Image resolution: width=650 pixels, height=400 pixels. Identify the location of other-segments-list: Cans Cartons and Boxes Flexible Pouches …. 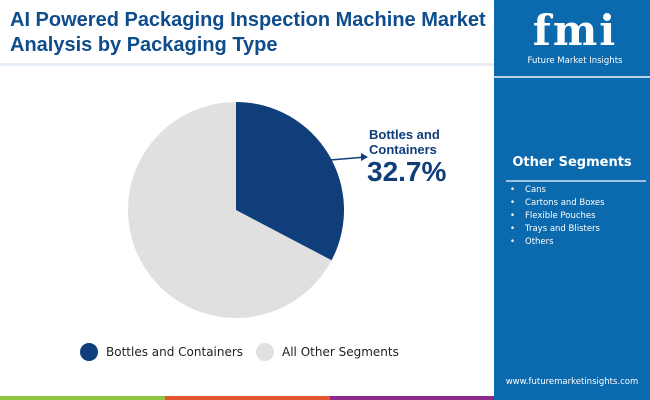
(557, 216).